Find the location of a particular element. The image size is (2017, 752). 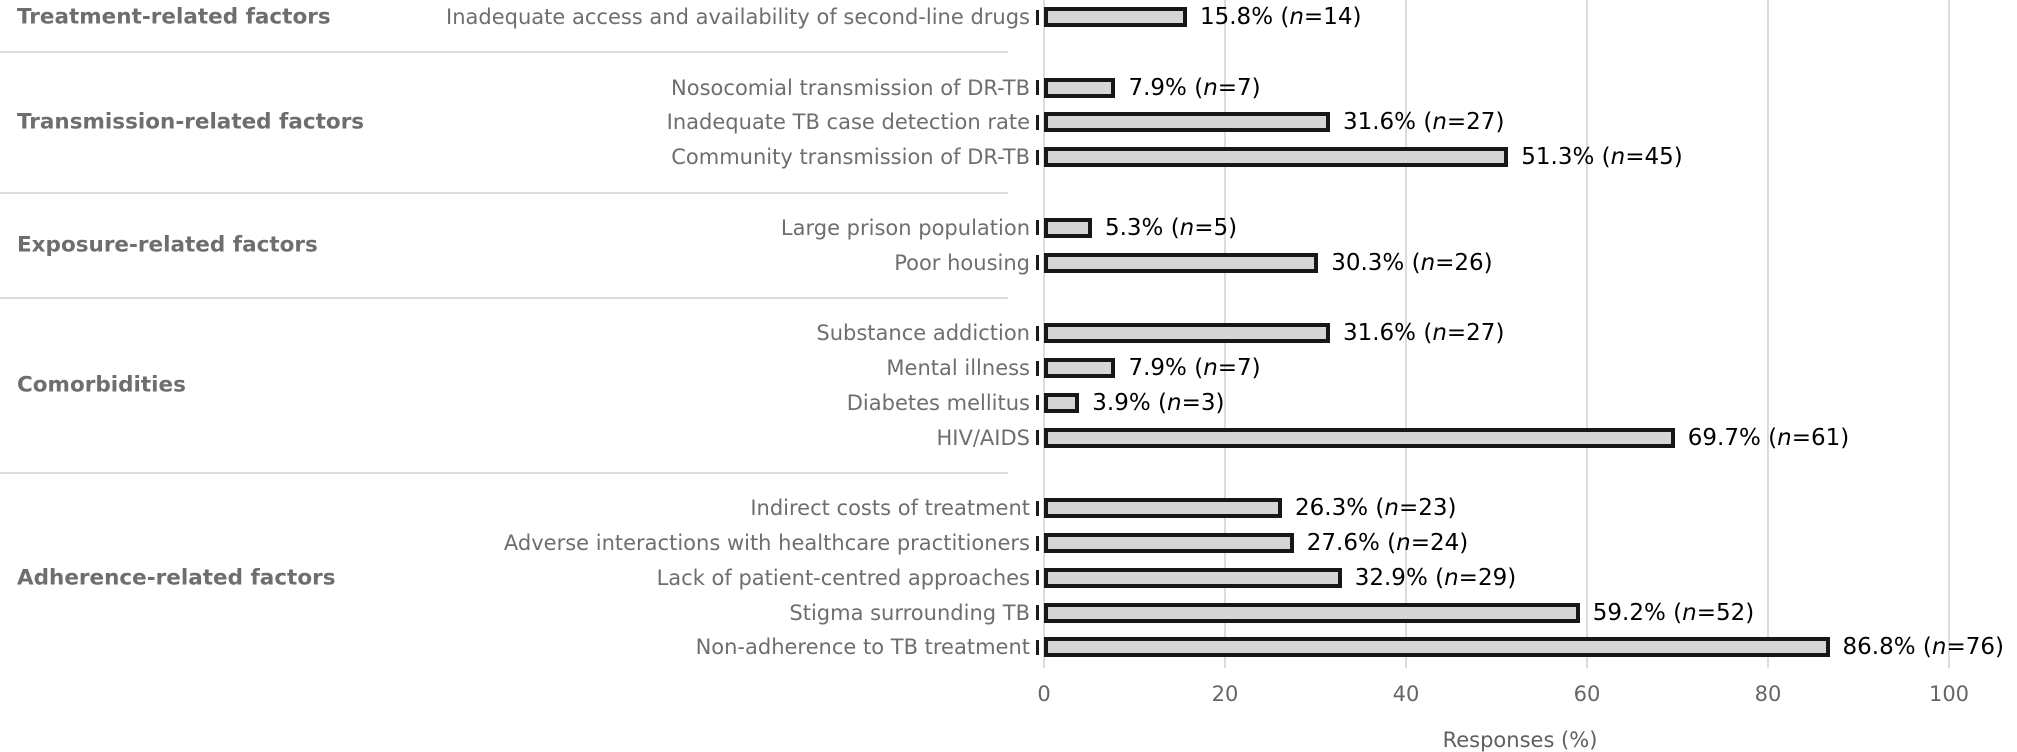

value-label: 32.9% (n=29) is located at coordinates (1435, 577).